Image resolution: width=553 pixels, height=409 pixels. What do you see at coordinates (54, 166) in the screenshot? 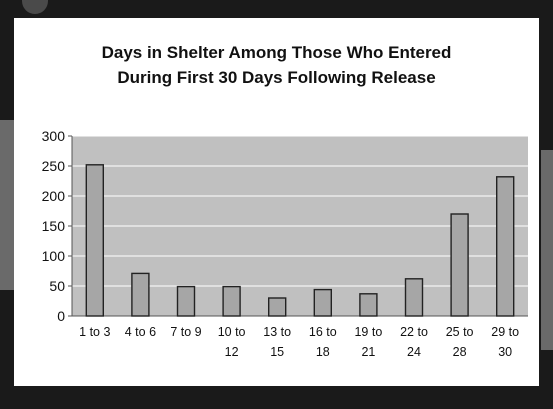
I see `y-tick-label: 250` at bounding box center [54, 166].